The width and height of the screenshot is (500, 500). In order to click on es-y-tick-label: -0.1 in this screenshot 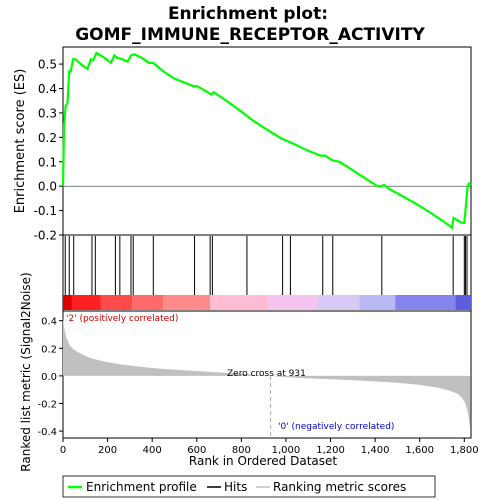, I will do `click(45, 211)`.